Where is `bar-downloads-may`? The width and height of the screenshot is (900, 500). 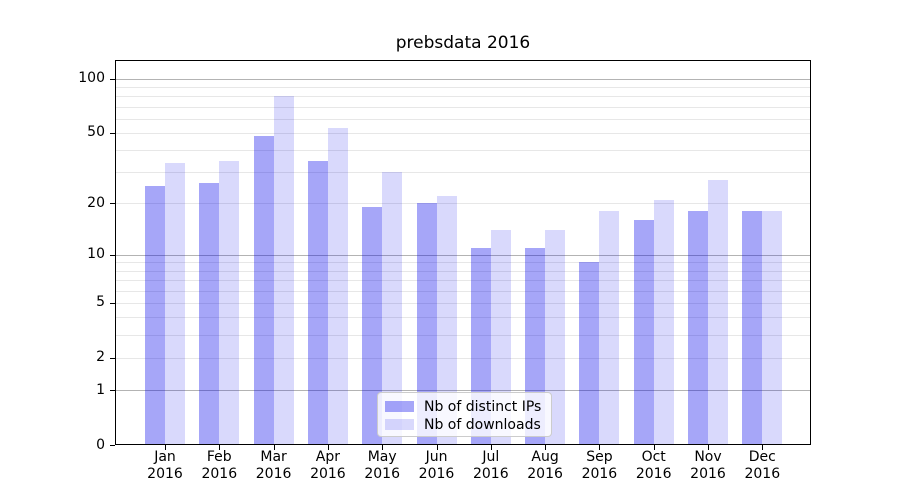 bar-downloads-may is located at coordinates (392, 308).